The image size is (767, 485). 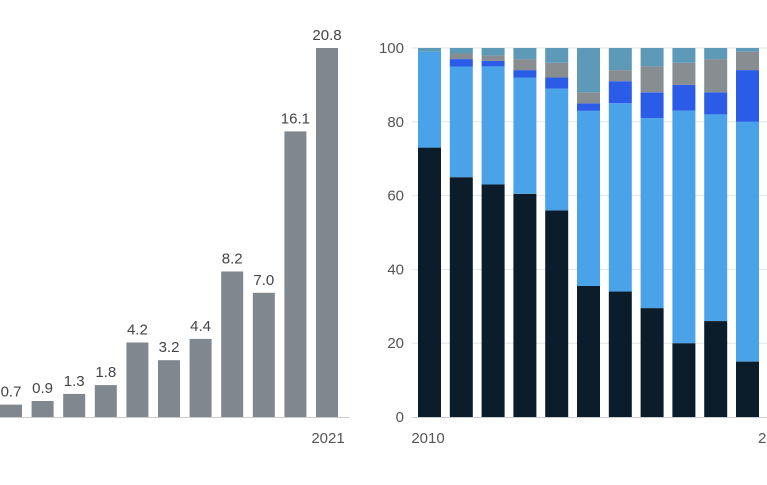 What do you see at coordinates (232, 259) in the screenshot?
I see `left-bar-value-label: 8.2` at bounding box center [232, 259].